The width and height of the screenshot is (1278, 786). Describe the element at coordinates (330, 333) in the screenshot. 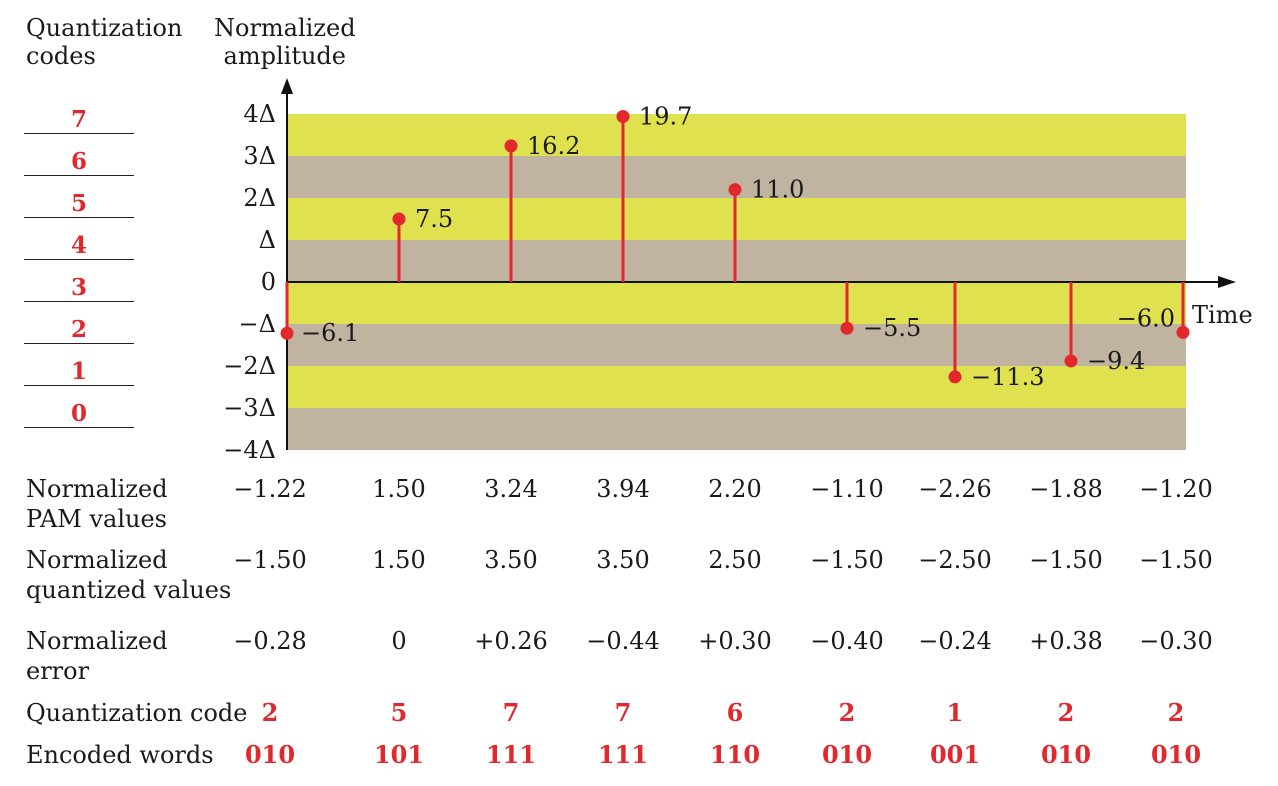

I see `sample-value-label: −6.1` at that location.